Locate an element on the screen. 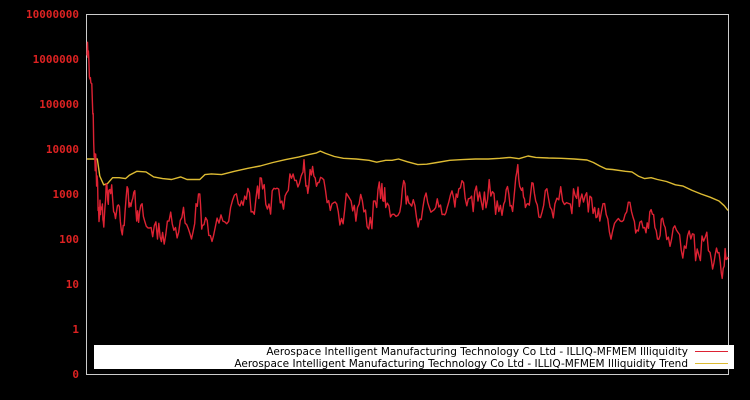 The image size is (750, 400). illiquidity-trend-line is located at coordinates (408, 180).